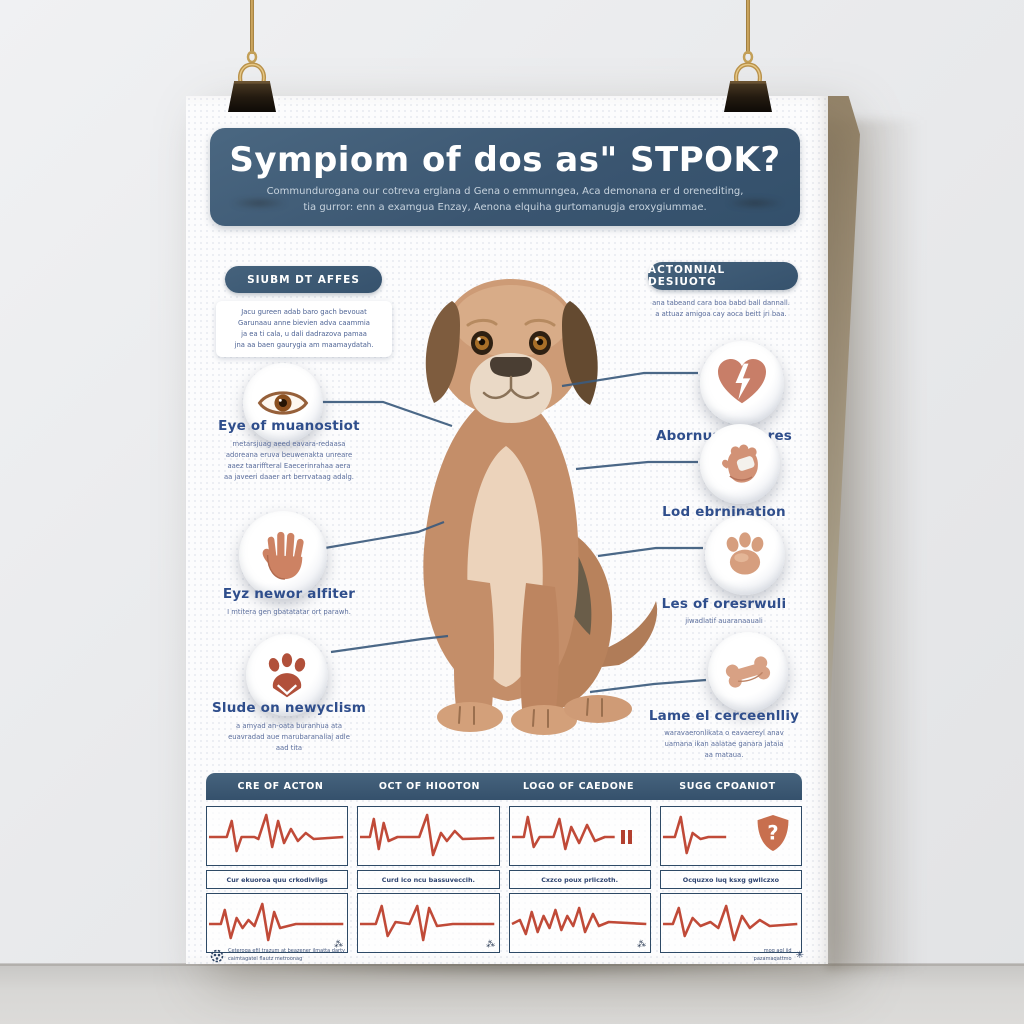 This screenshot has height=1024, width=1024. I want to click on poster-title: Sympiom of dos as" STPOK?, so click(505, 160).